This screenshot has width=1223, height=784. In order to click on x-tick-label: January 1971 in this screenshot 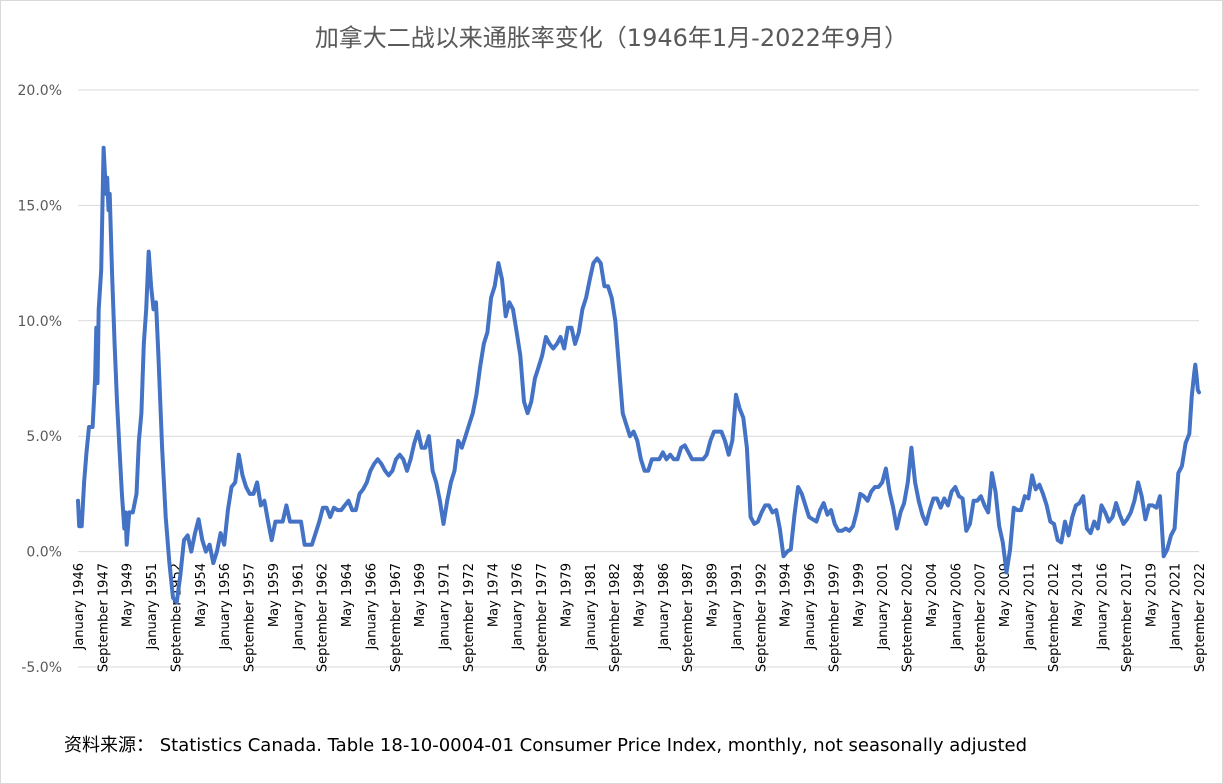, I will do `click(445, 607)`.